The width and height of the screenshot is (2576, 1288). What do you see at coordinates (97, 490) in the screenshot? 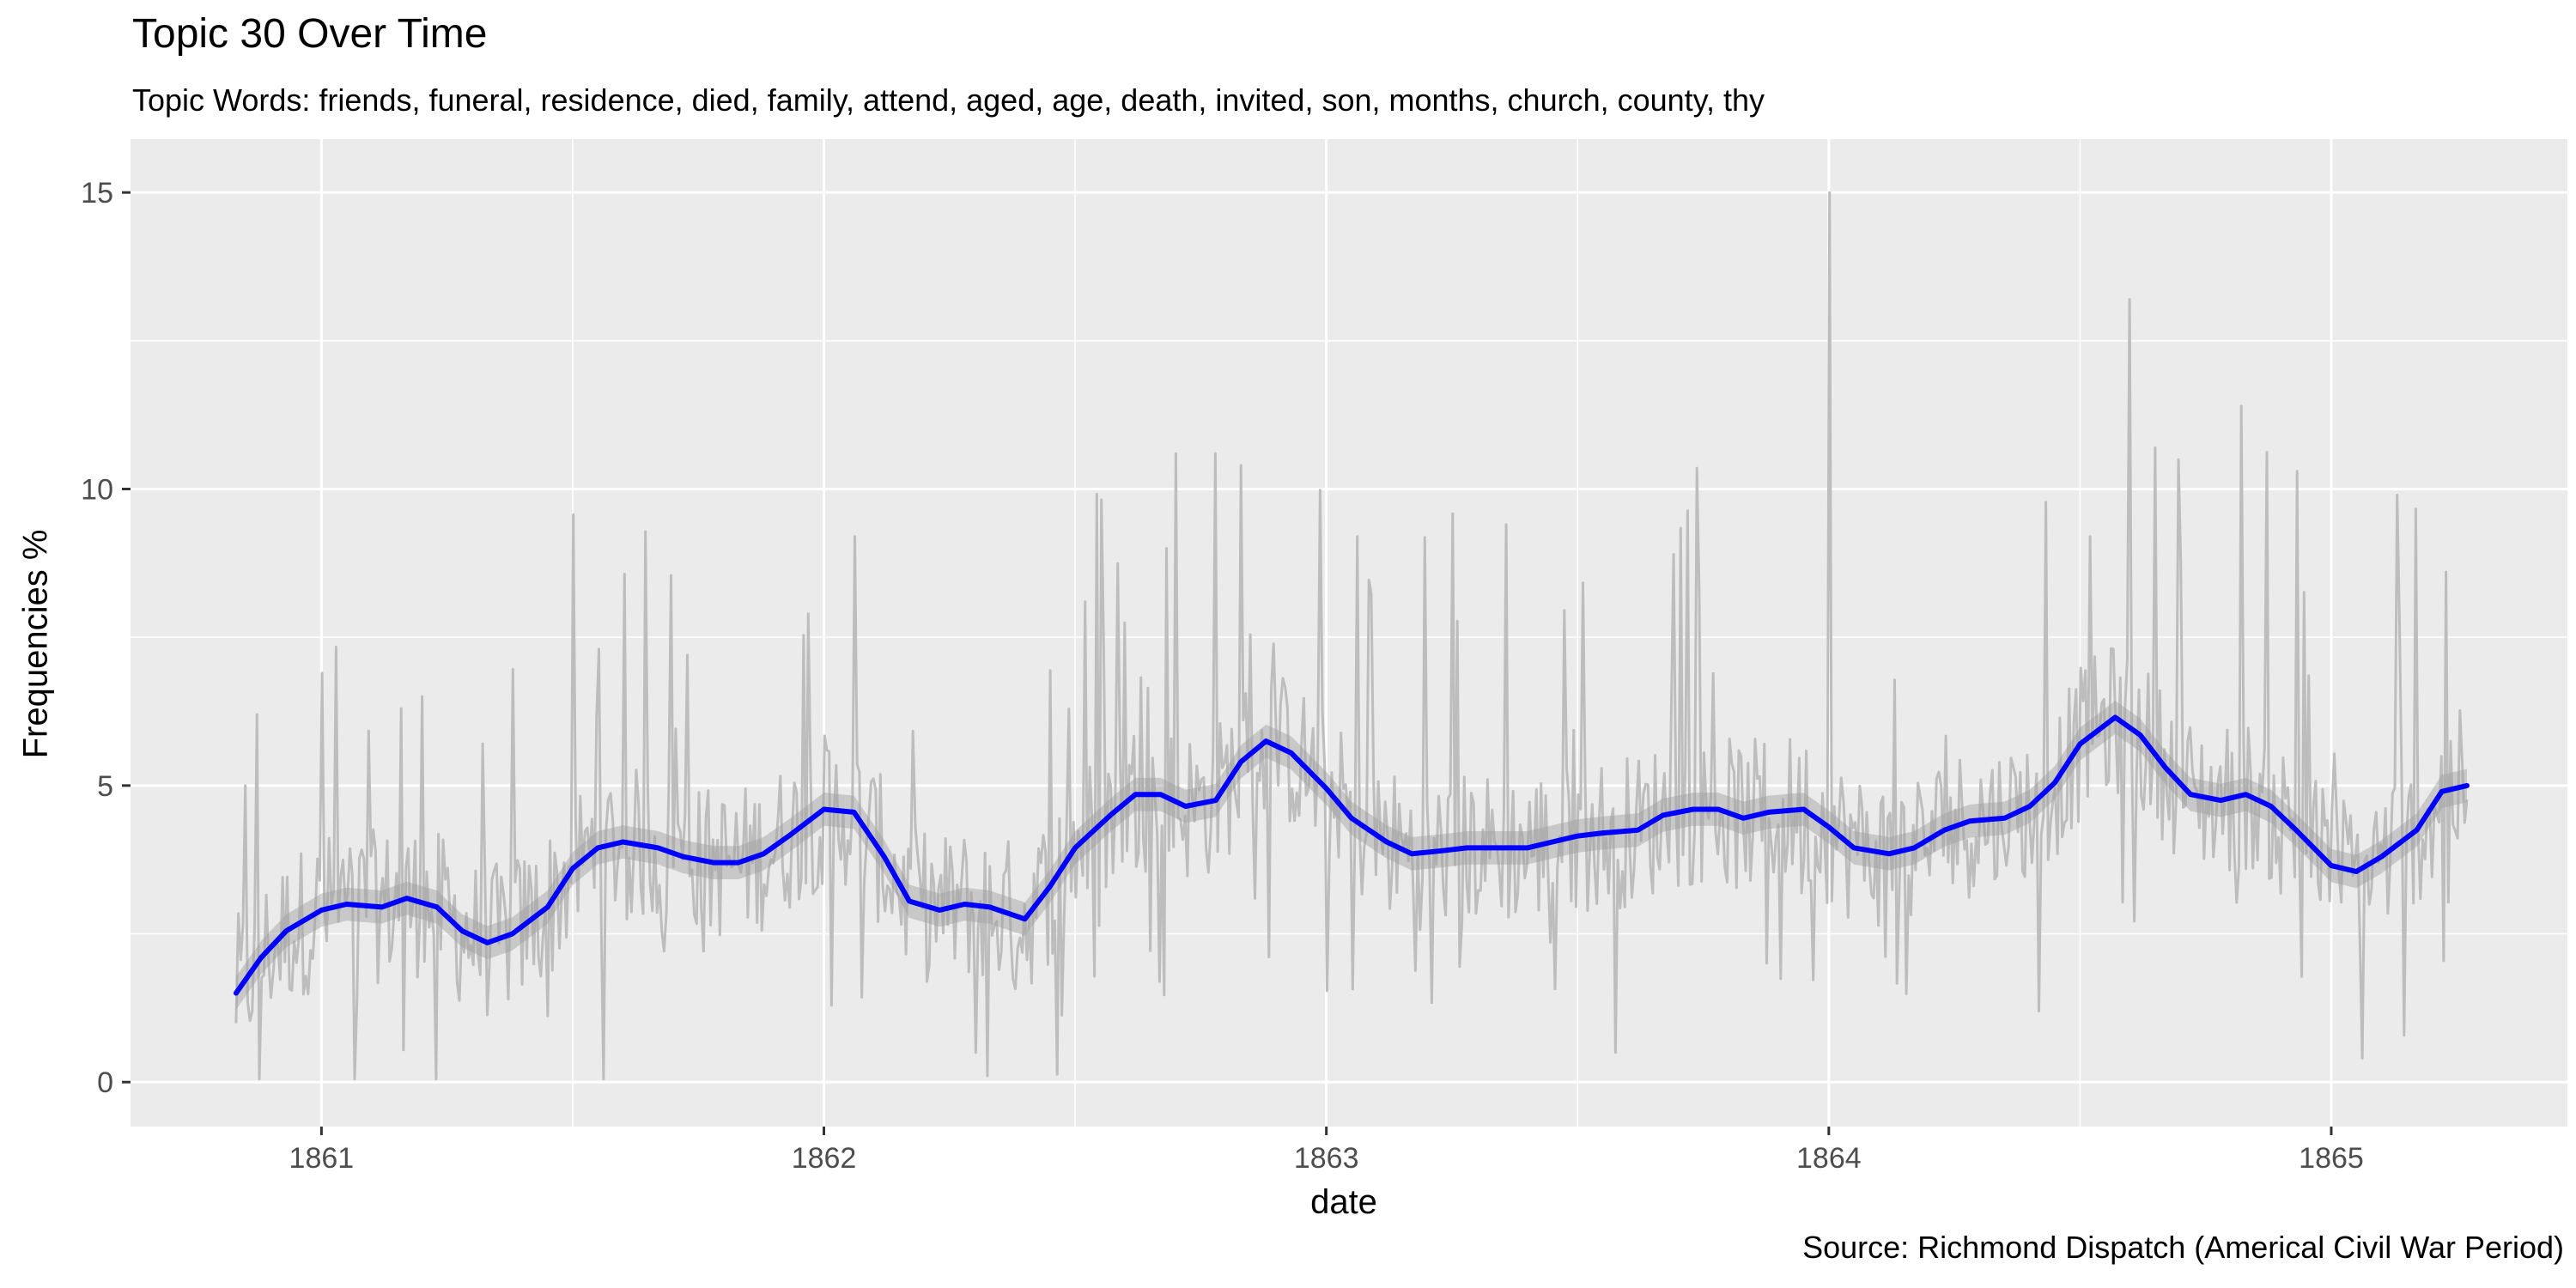
I see `y-tick-label: 10` at bounding box center [97, 490].